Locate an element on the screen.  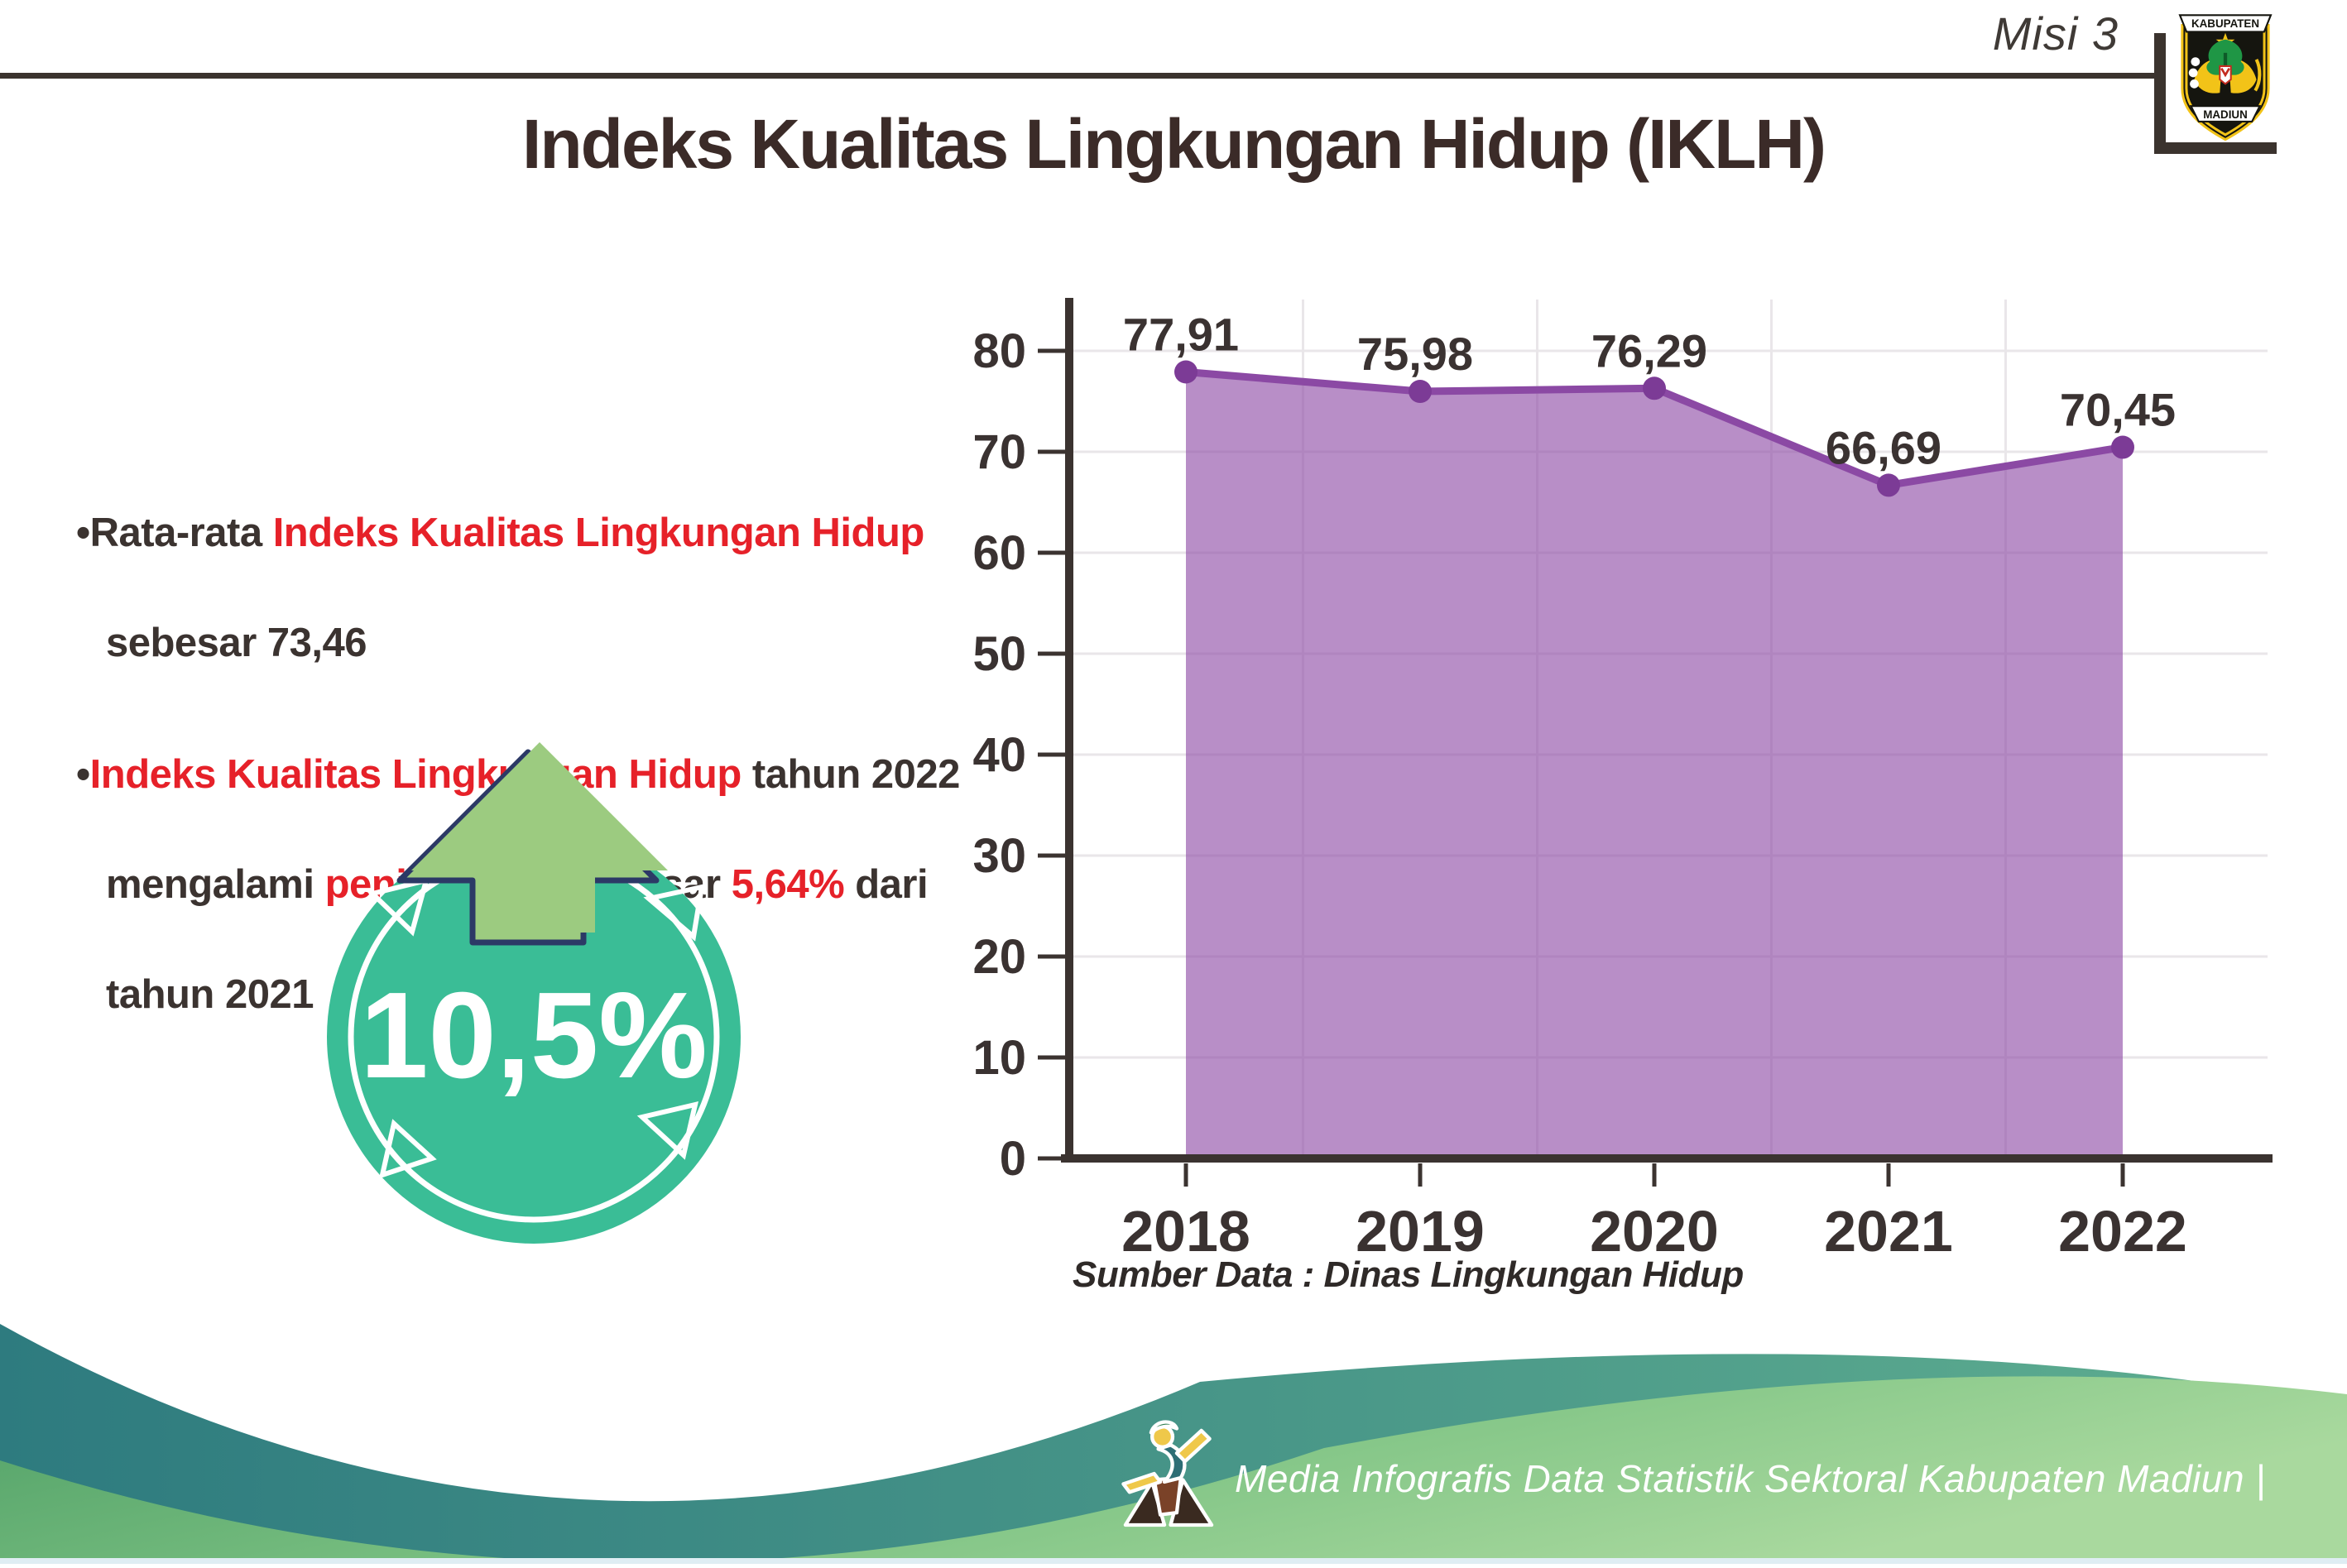
y-tick-label: 20 is located at coordinates (999, 957).